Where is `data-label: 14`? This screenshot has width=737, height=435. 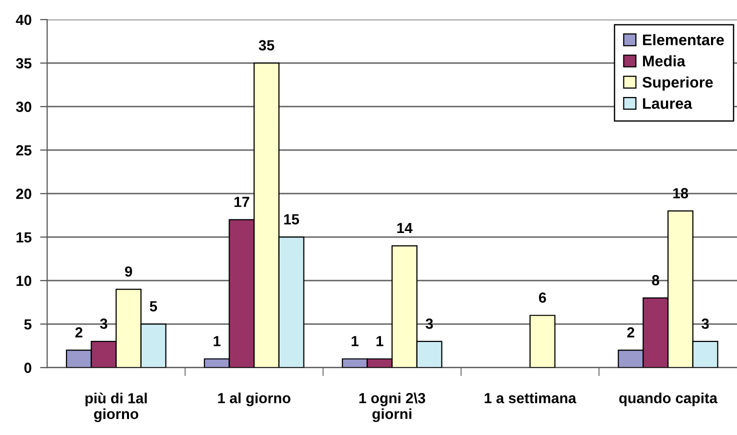
data-label: 14 is located at coordinates (405, 228).